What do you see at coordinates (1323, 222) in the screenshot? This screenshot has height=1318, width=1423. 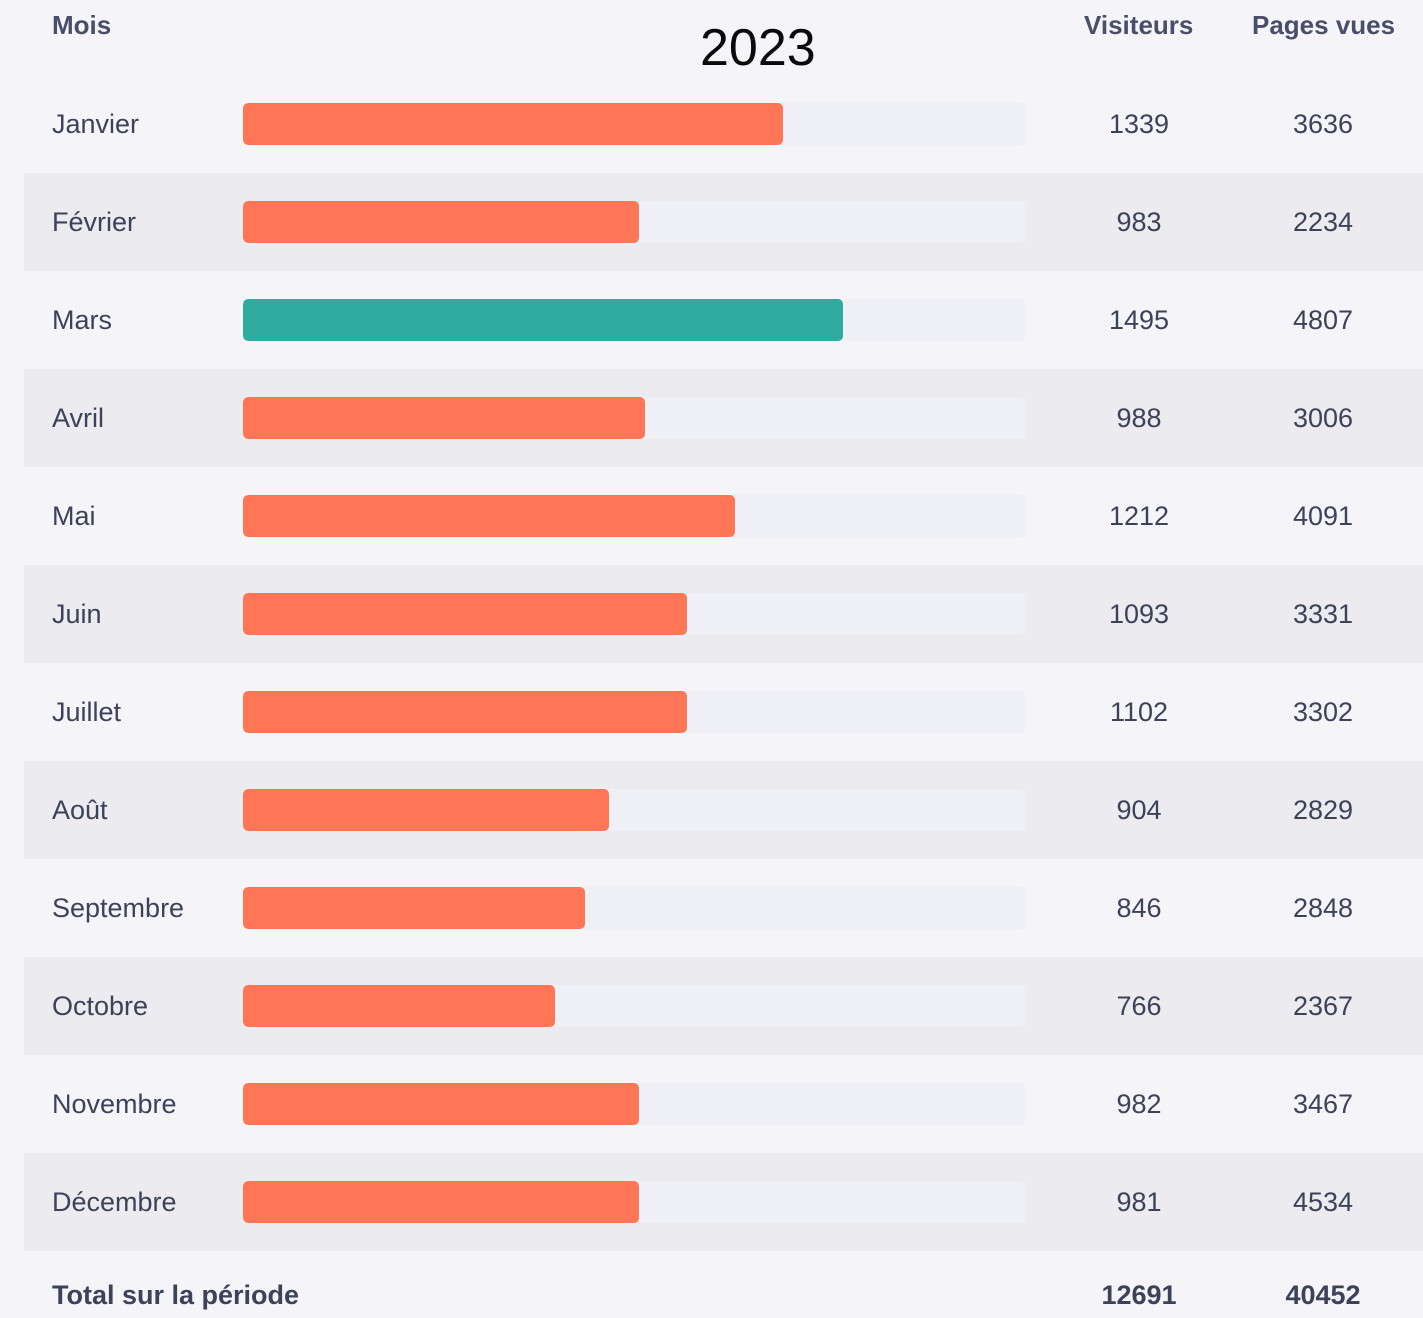 I see `pages-value: 2234` at bounding box center [1323, 222].